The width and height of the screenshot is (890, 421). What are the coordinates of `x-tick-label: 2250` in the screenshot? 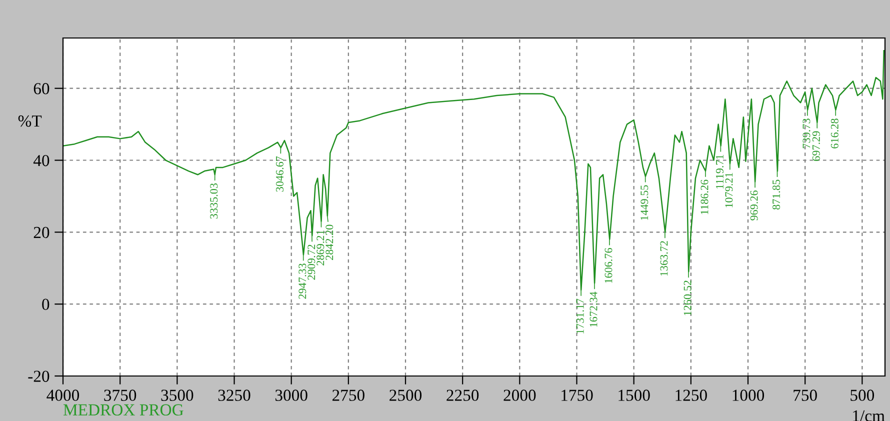 It's located at (462, 395).